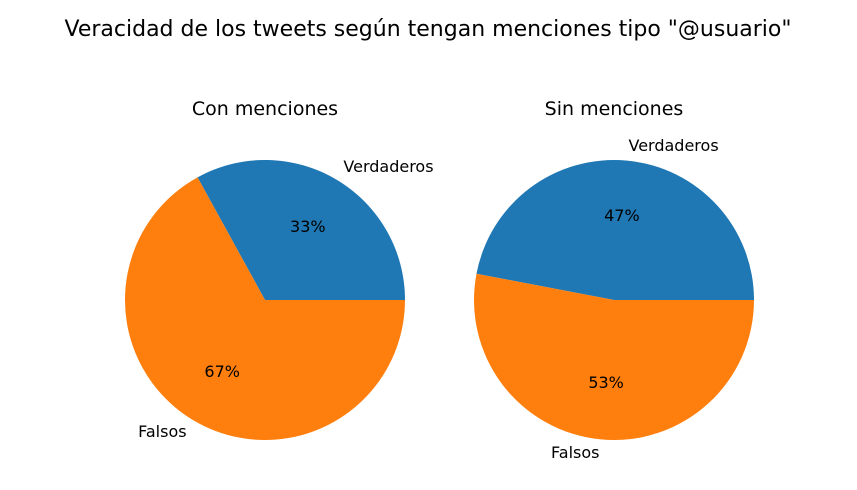  What do you see at coordinates (606, 382) in the screenshot?
I see `percent-label: 53%` at bounding box center [606, 382].